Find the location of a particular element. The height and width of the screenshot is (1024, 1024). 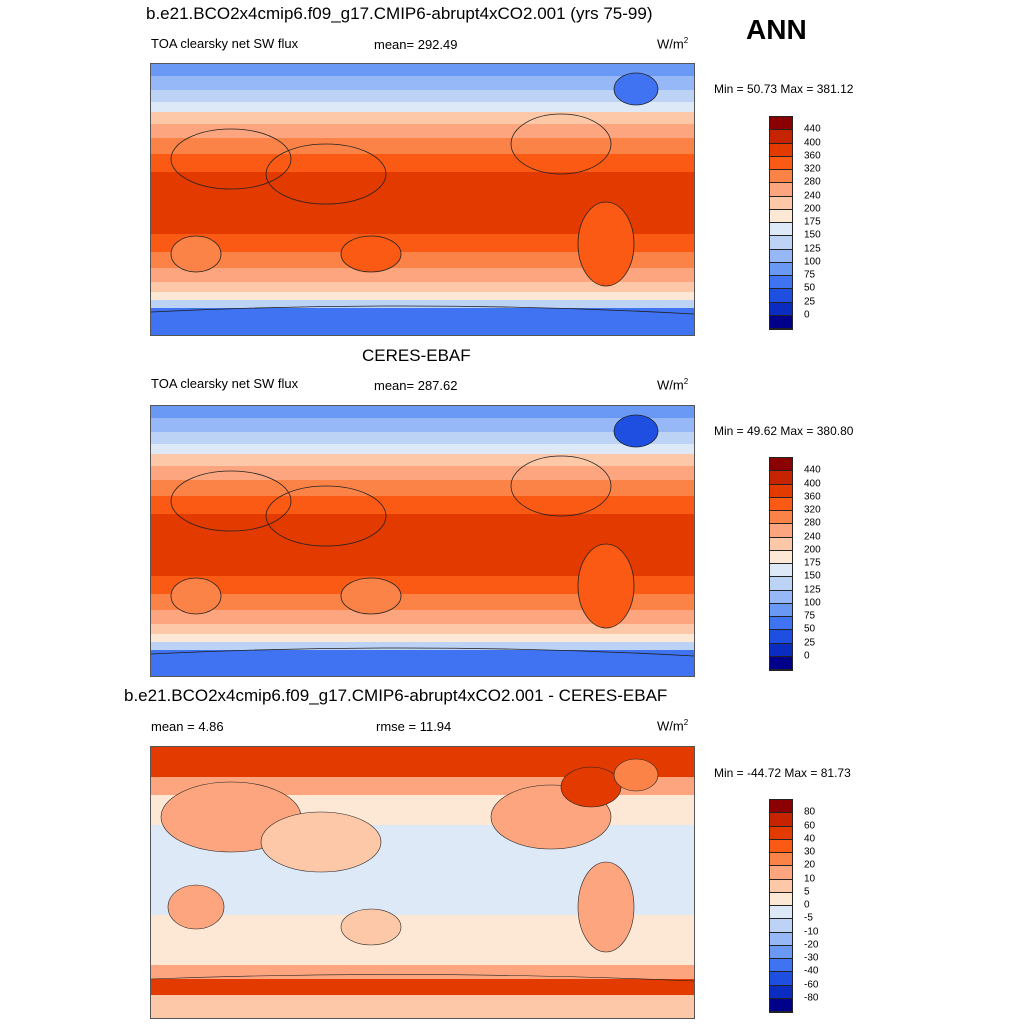

colorbar-tick-label: 280 is located at coordinates (812, 523).